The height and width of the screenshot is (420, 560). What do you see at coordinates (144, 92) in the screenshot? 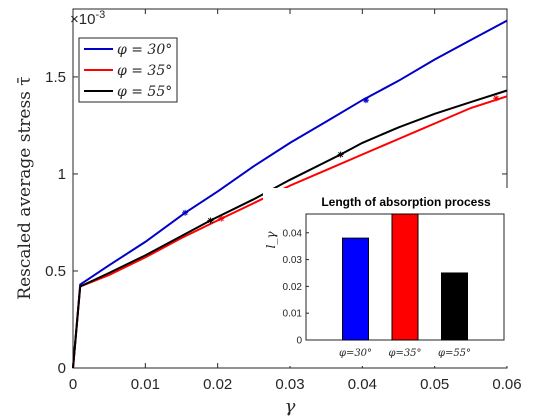
I see `legend-label-55: φ = 55°` at bounding box center [144, 92].